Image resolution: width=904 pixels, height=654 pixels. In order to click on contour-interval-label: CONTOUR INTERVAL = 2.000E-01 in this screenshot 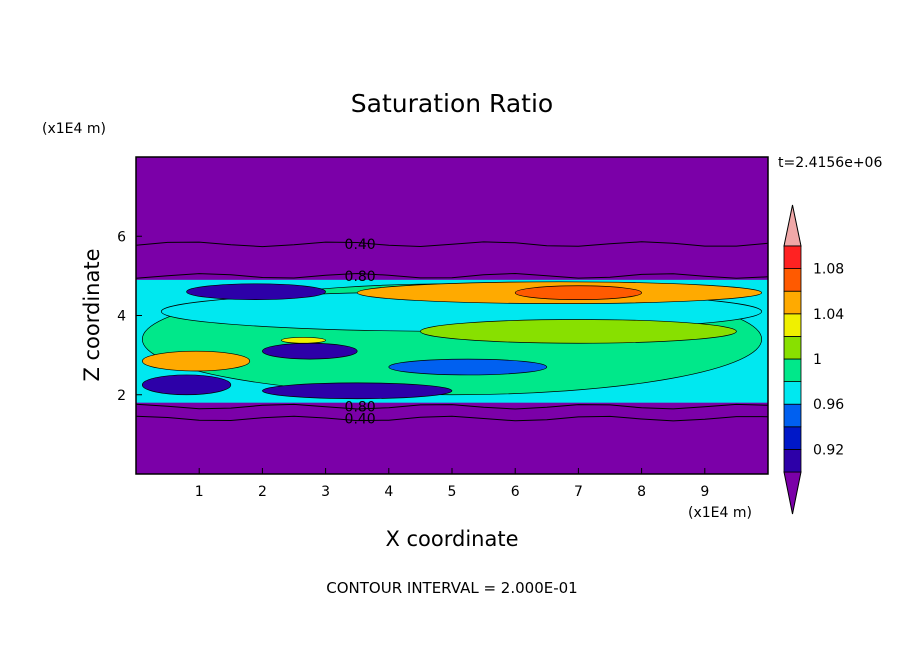, I will do `click(451, 588)`.